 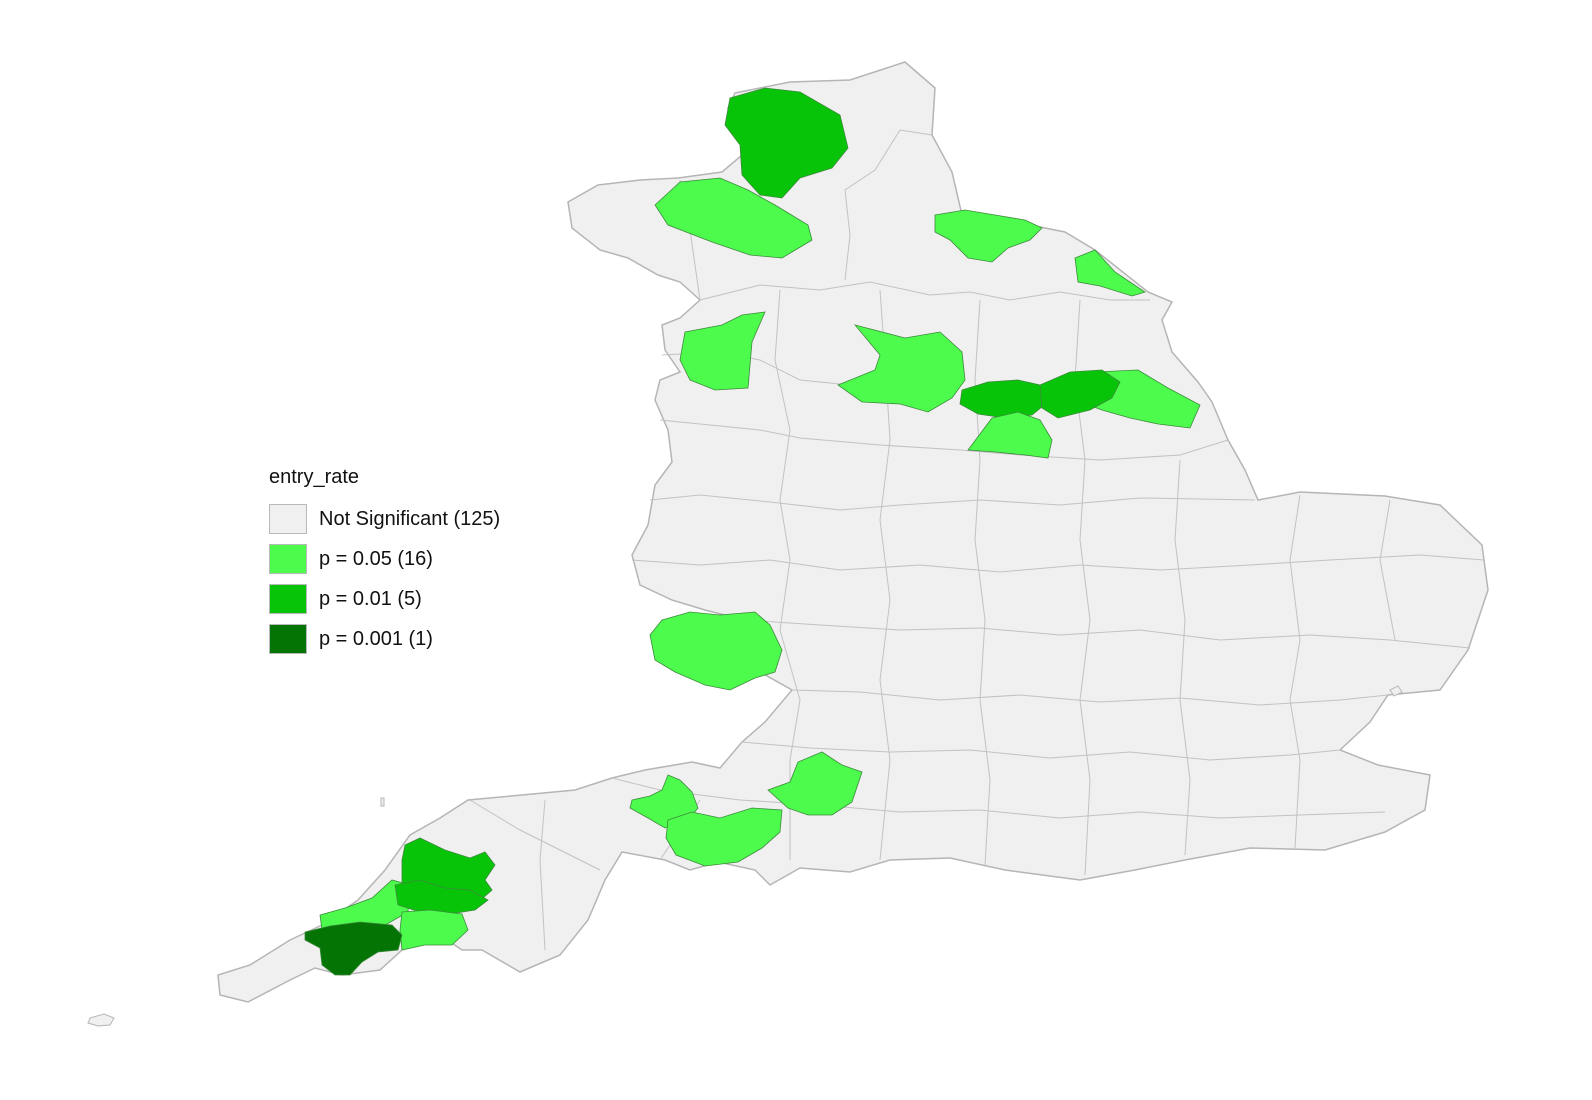 What do you see at coordinates (901, 368) in the screenshot?
I see `region-central-north-p005` at bounding box center [901, 368].